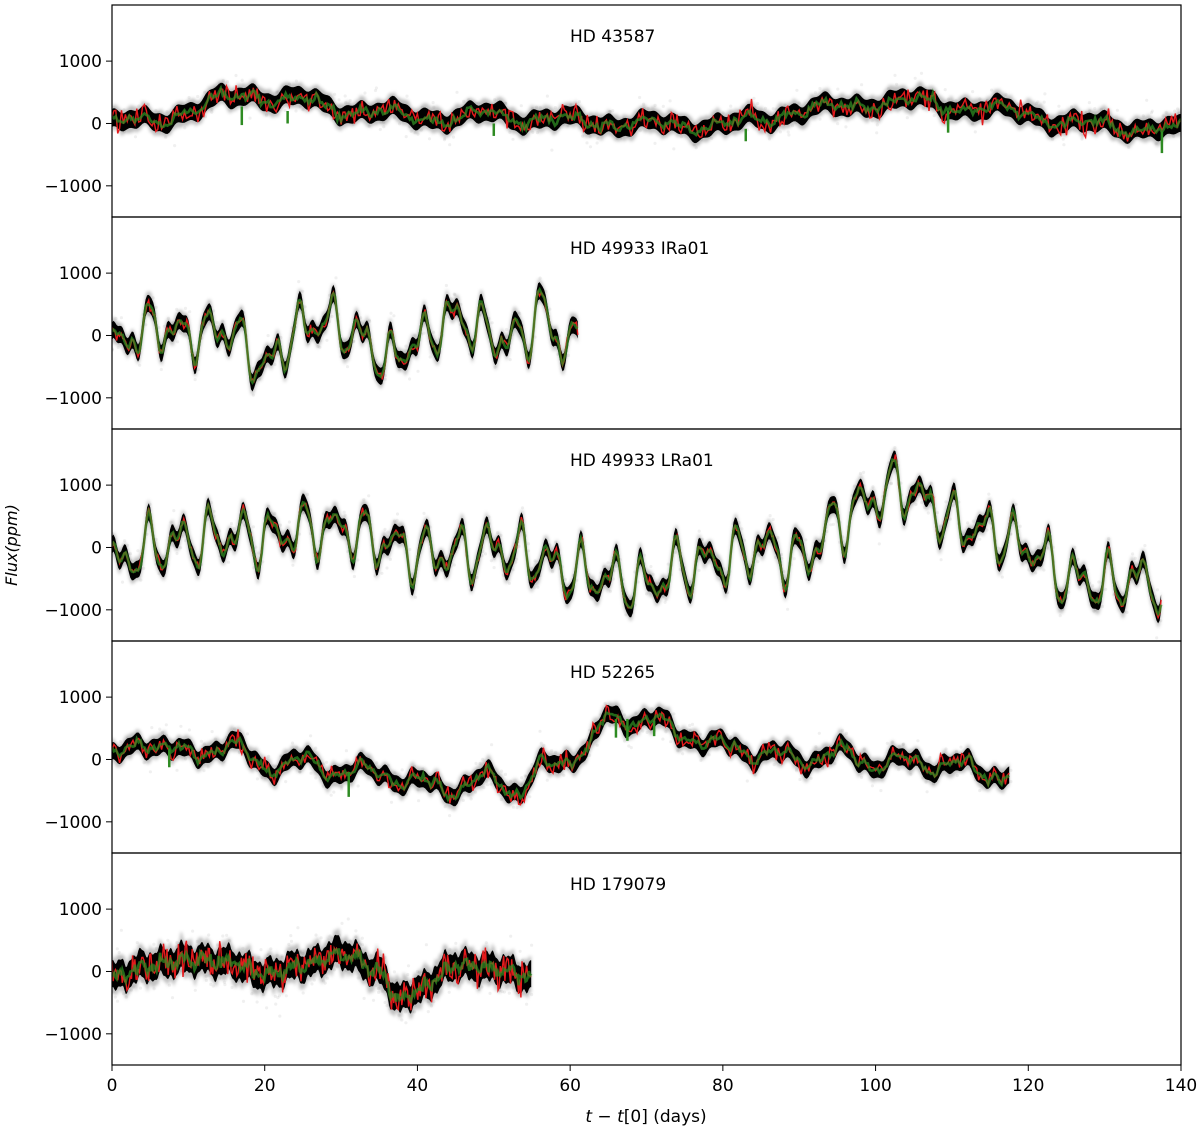 Image resolution: width=1200 pixels, height=1133 pixels. I want to click on x-tick-label: 120, so click(1028, 1086).